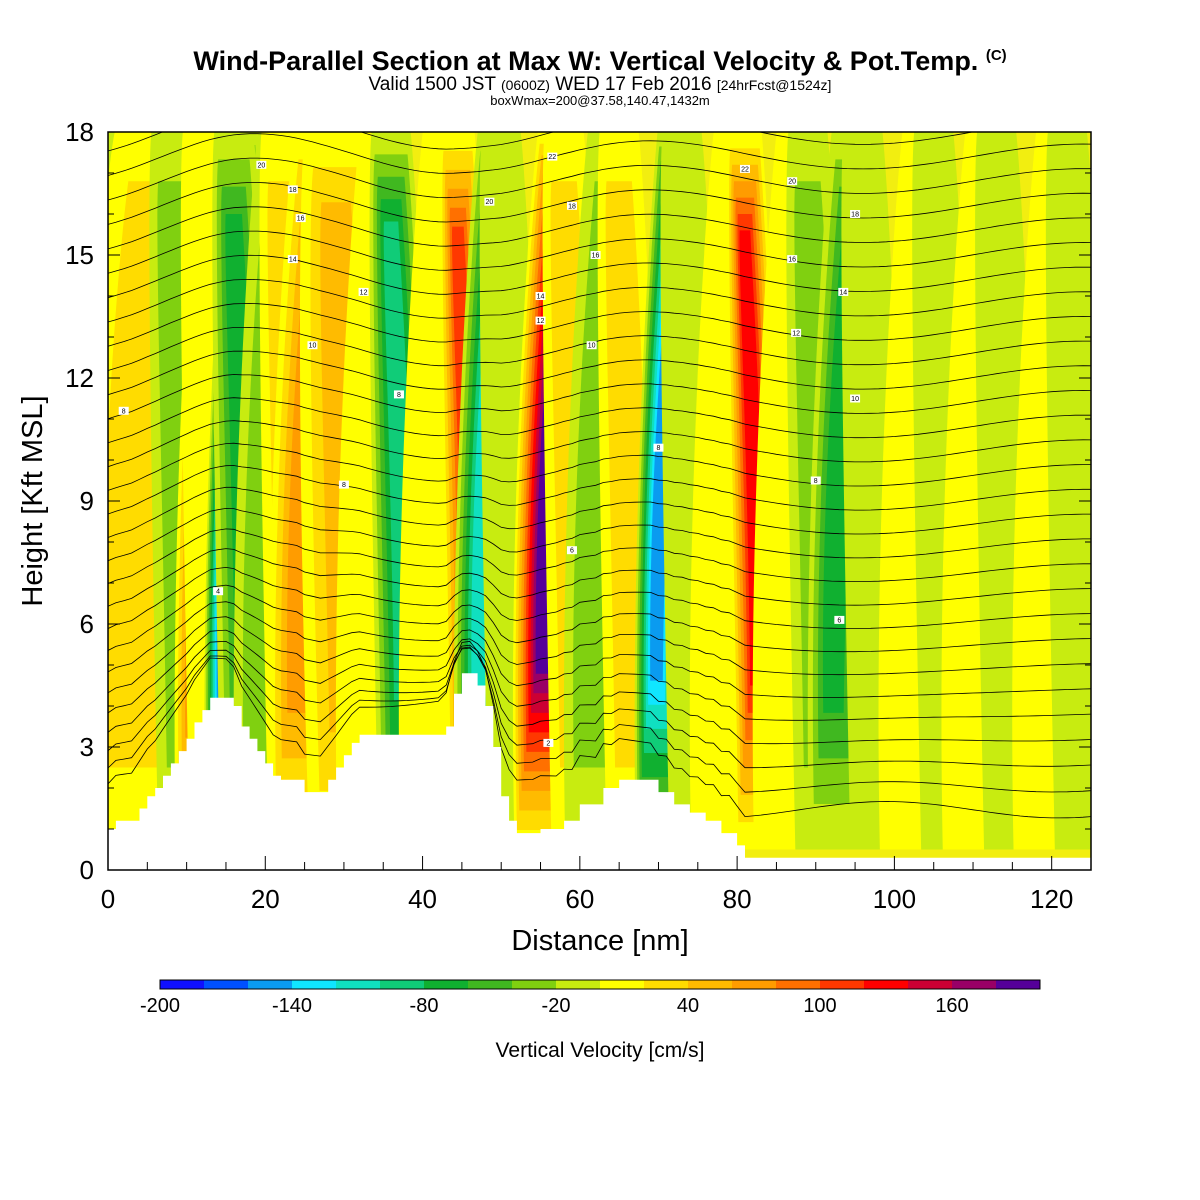 The image size is (1200, 1200). What do you see at coordinates (432, 84) in the screenshot?
I see `valid-prefix: Valid 1500 JST` at bounding box center [432, 84].